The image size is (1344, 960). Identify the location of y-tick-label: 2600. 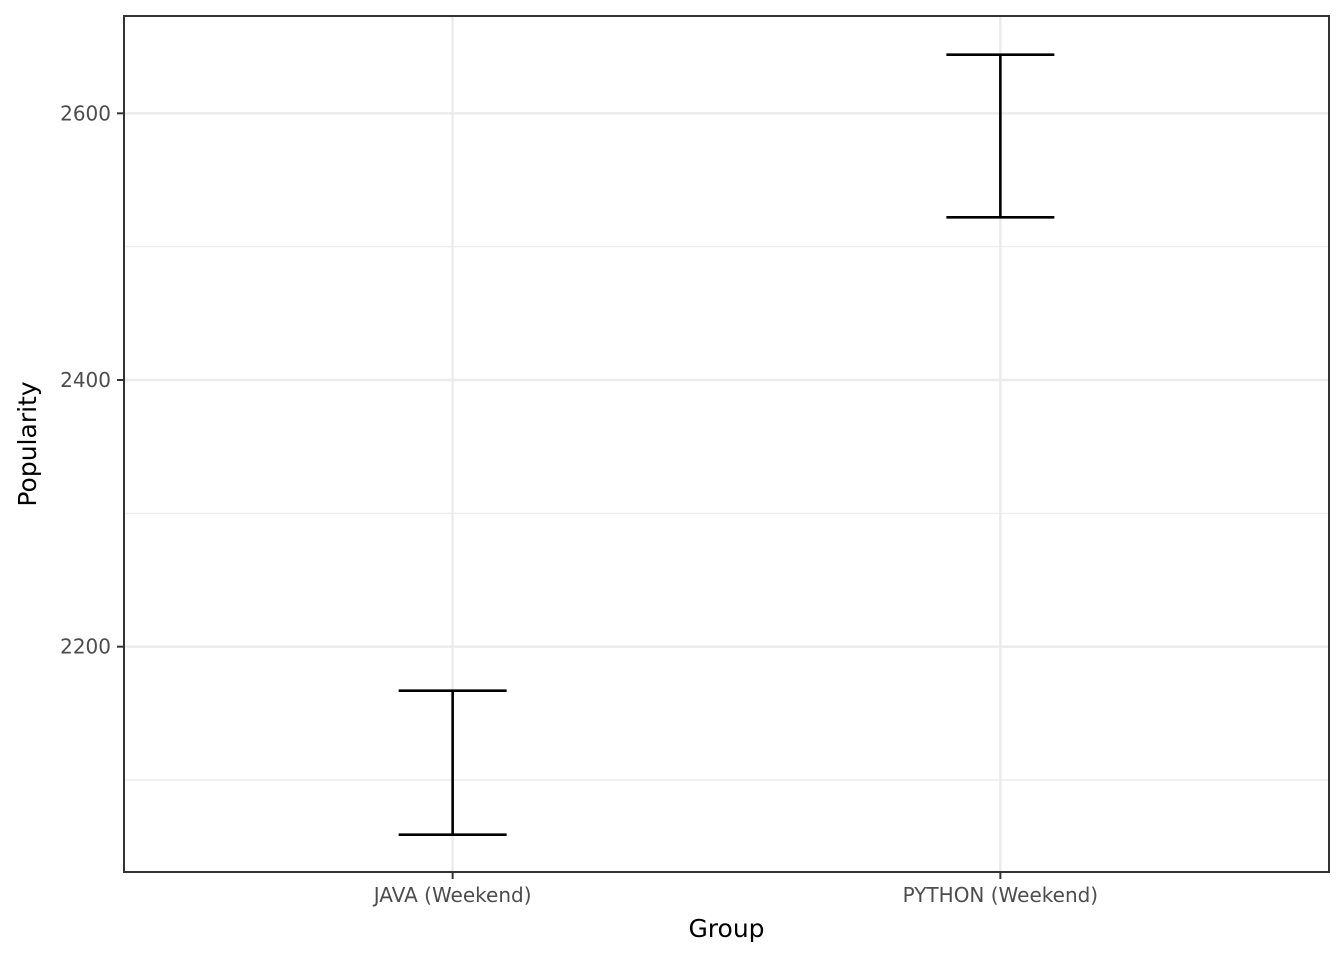
(85, 113).